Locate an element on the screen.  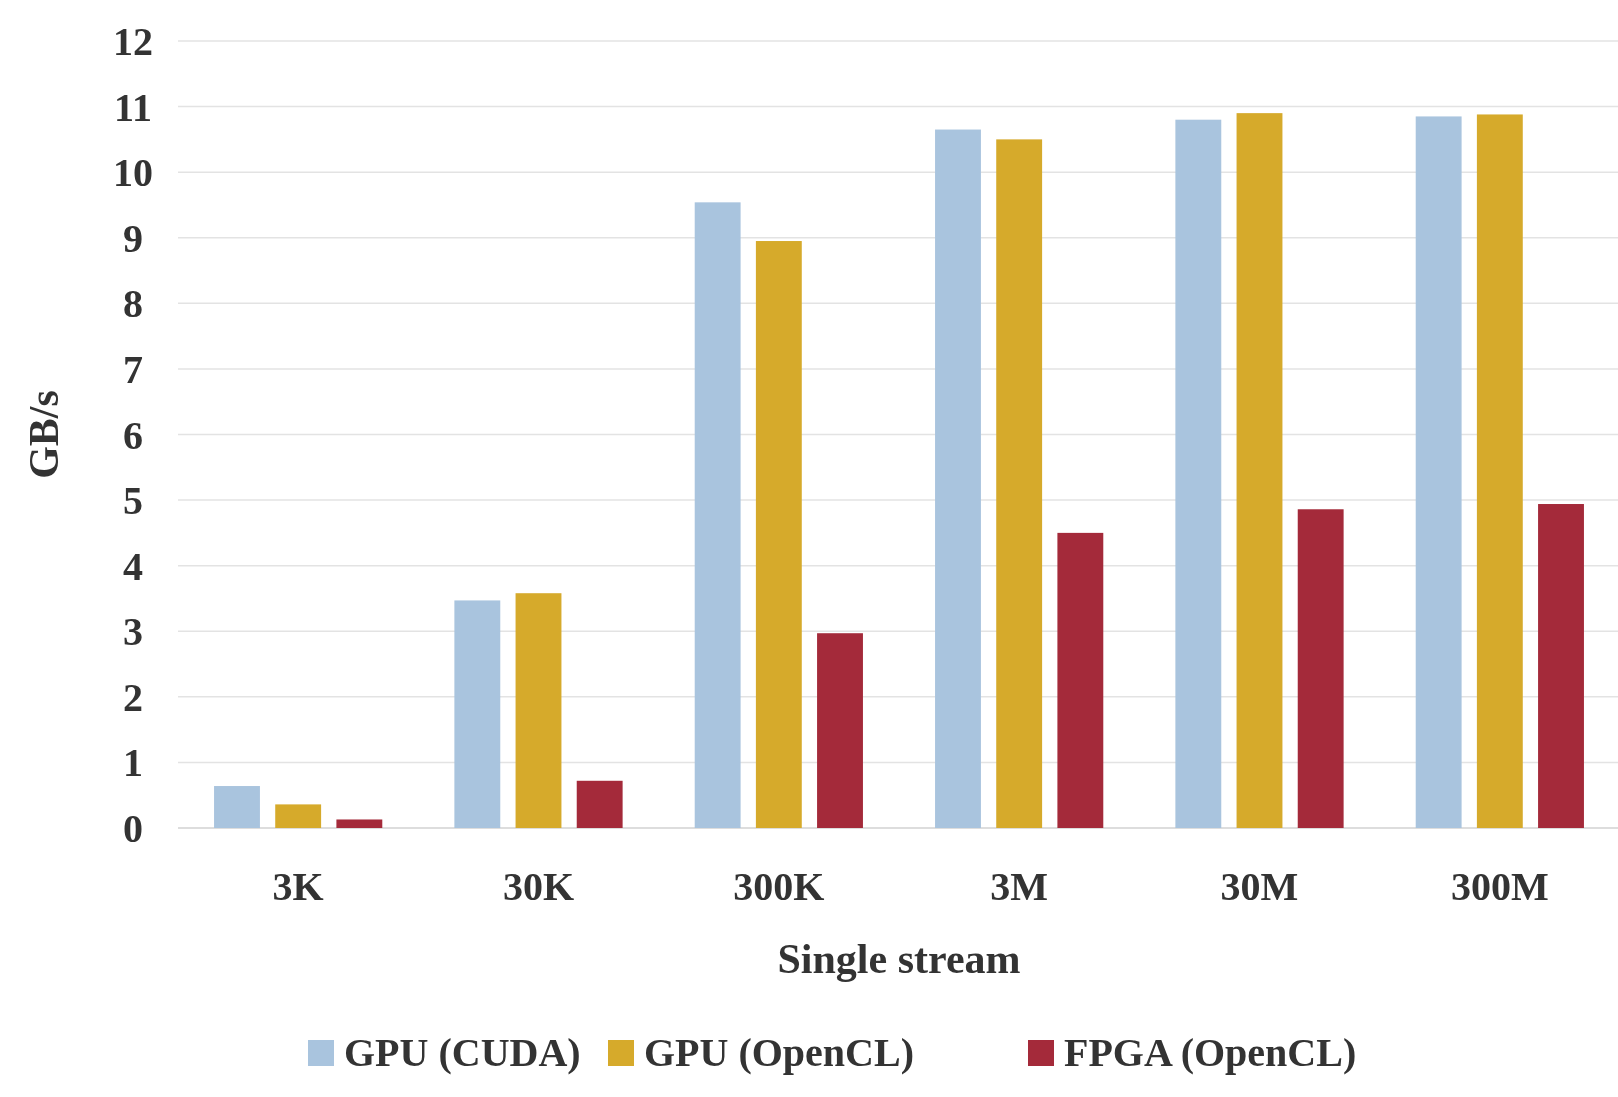
x-tick-label: 30K is located at coordinates (538, 886).